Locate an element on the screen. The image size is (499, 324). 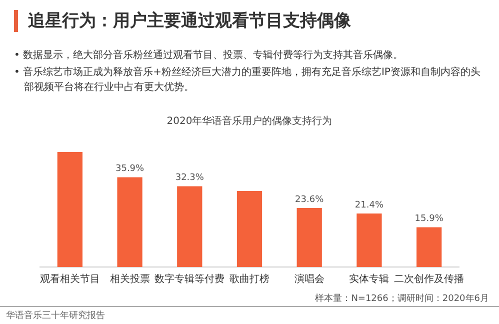
text: • 数据显示，绝大部分音乐粉丝通过观看节目、投票、专辑付费等行为支持其音乐偶像。 is located at coordinates (209, 55).